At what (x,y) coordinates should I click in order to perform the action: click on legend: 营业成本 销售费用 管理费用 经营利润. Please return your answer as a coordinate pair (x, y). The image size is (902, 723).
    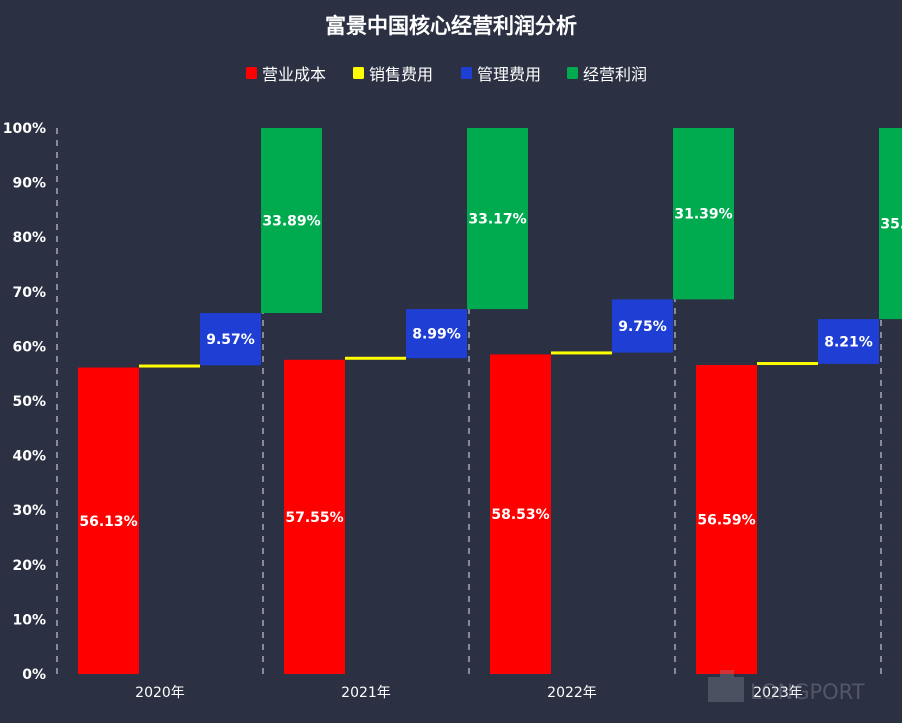
    Looking at the image, I should click on (446, 74).